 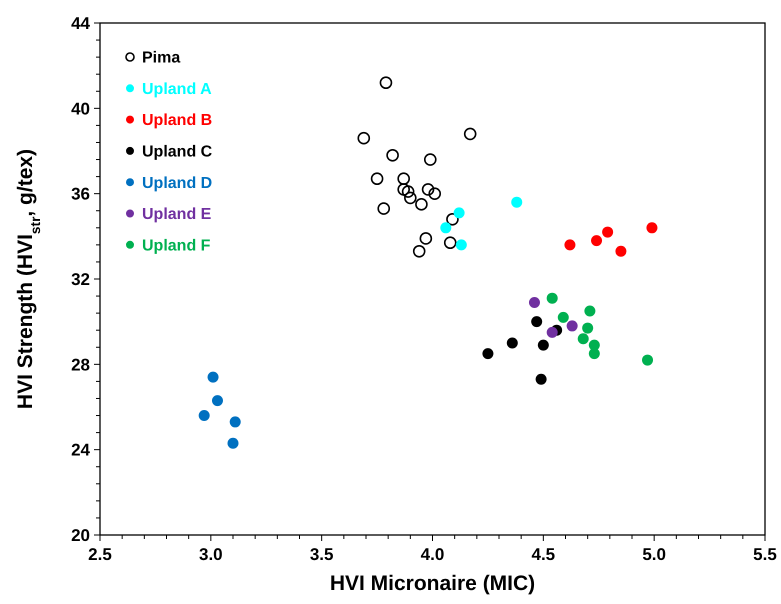 I want to click on y-tick-label: 24, so click(x=81, y=450).